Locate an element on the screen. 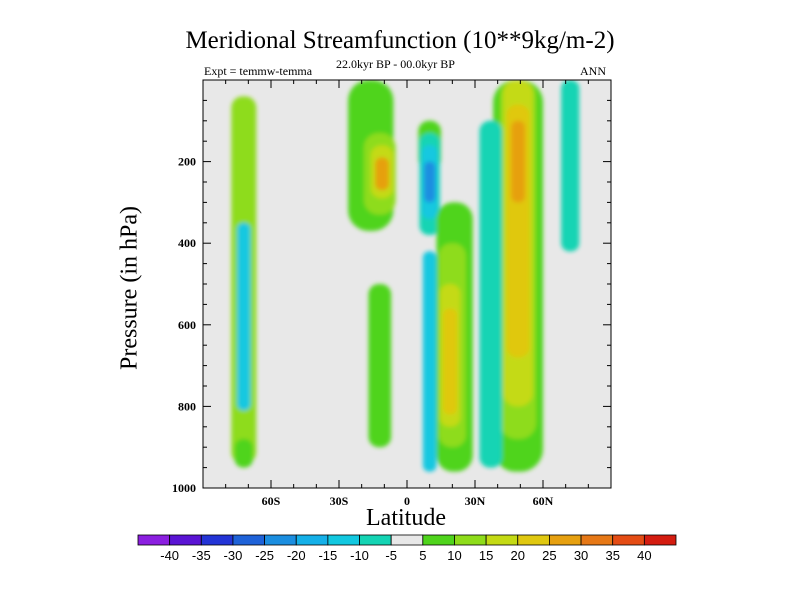  y-tick-label: 600 is located at coordinates (187, 325).